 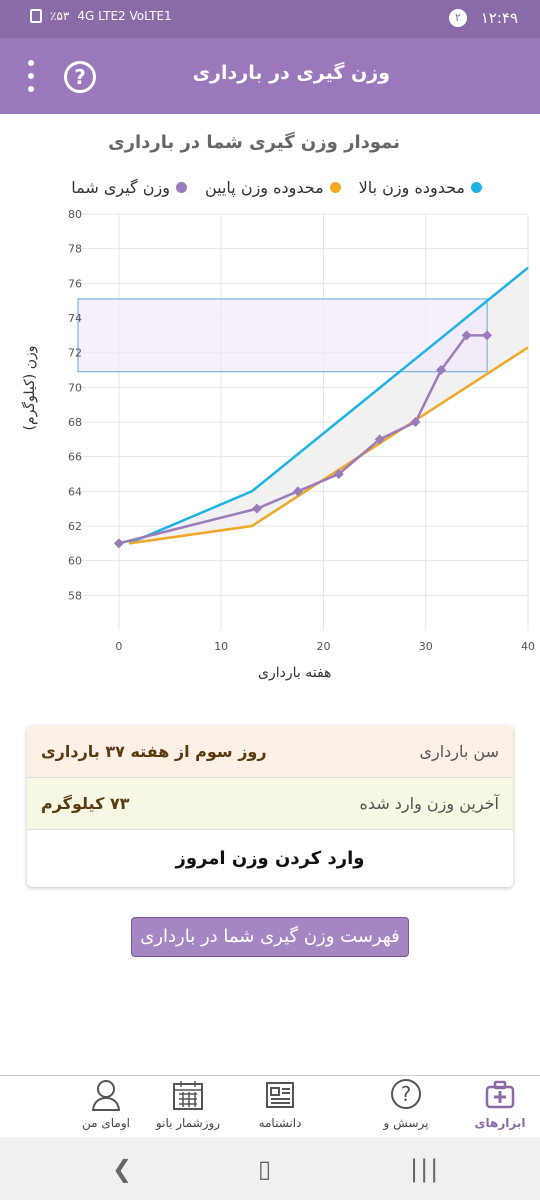 I want to click on nav-item-questions: ? پرسش و, so click(x=406, y=1104).